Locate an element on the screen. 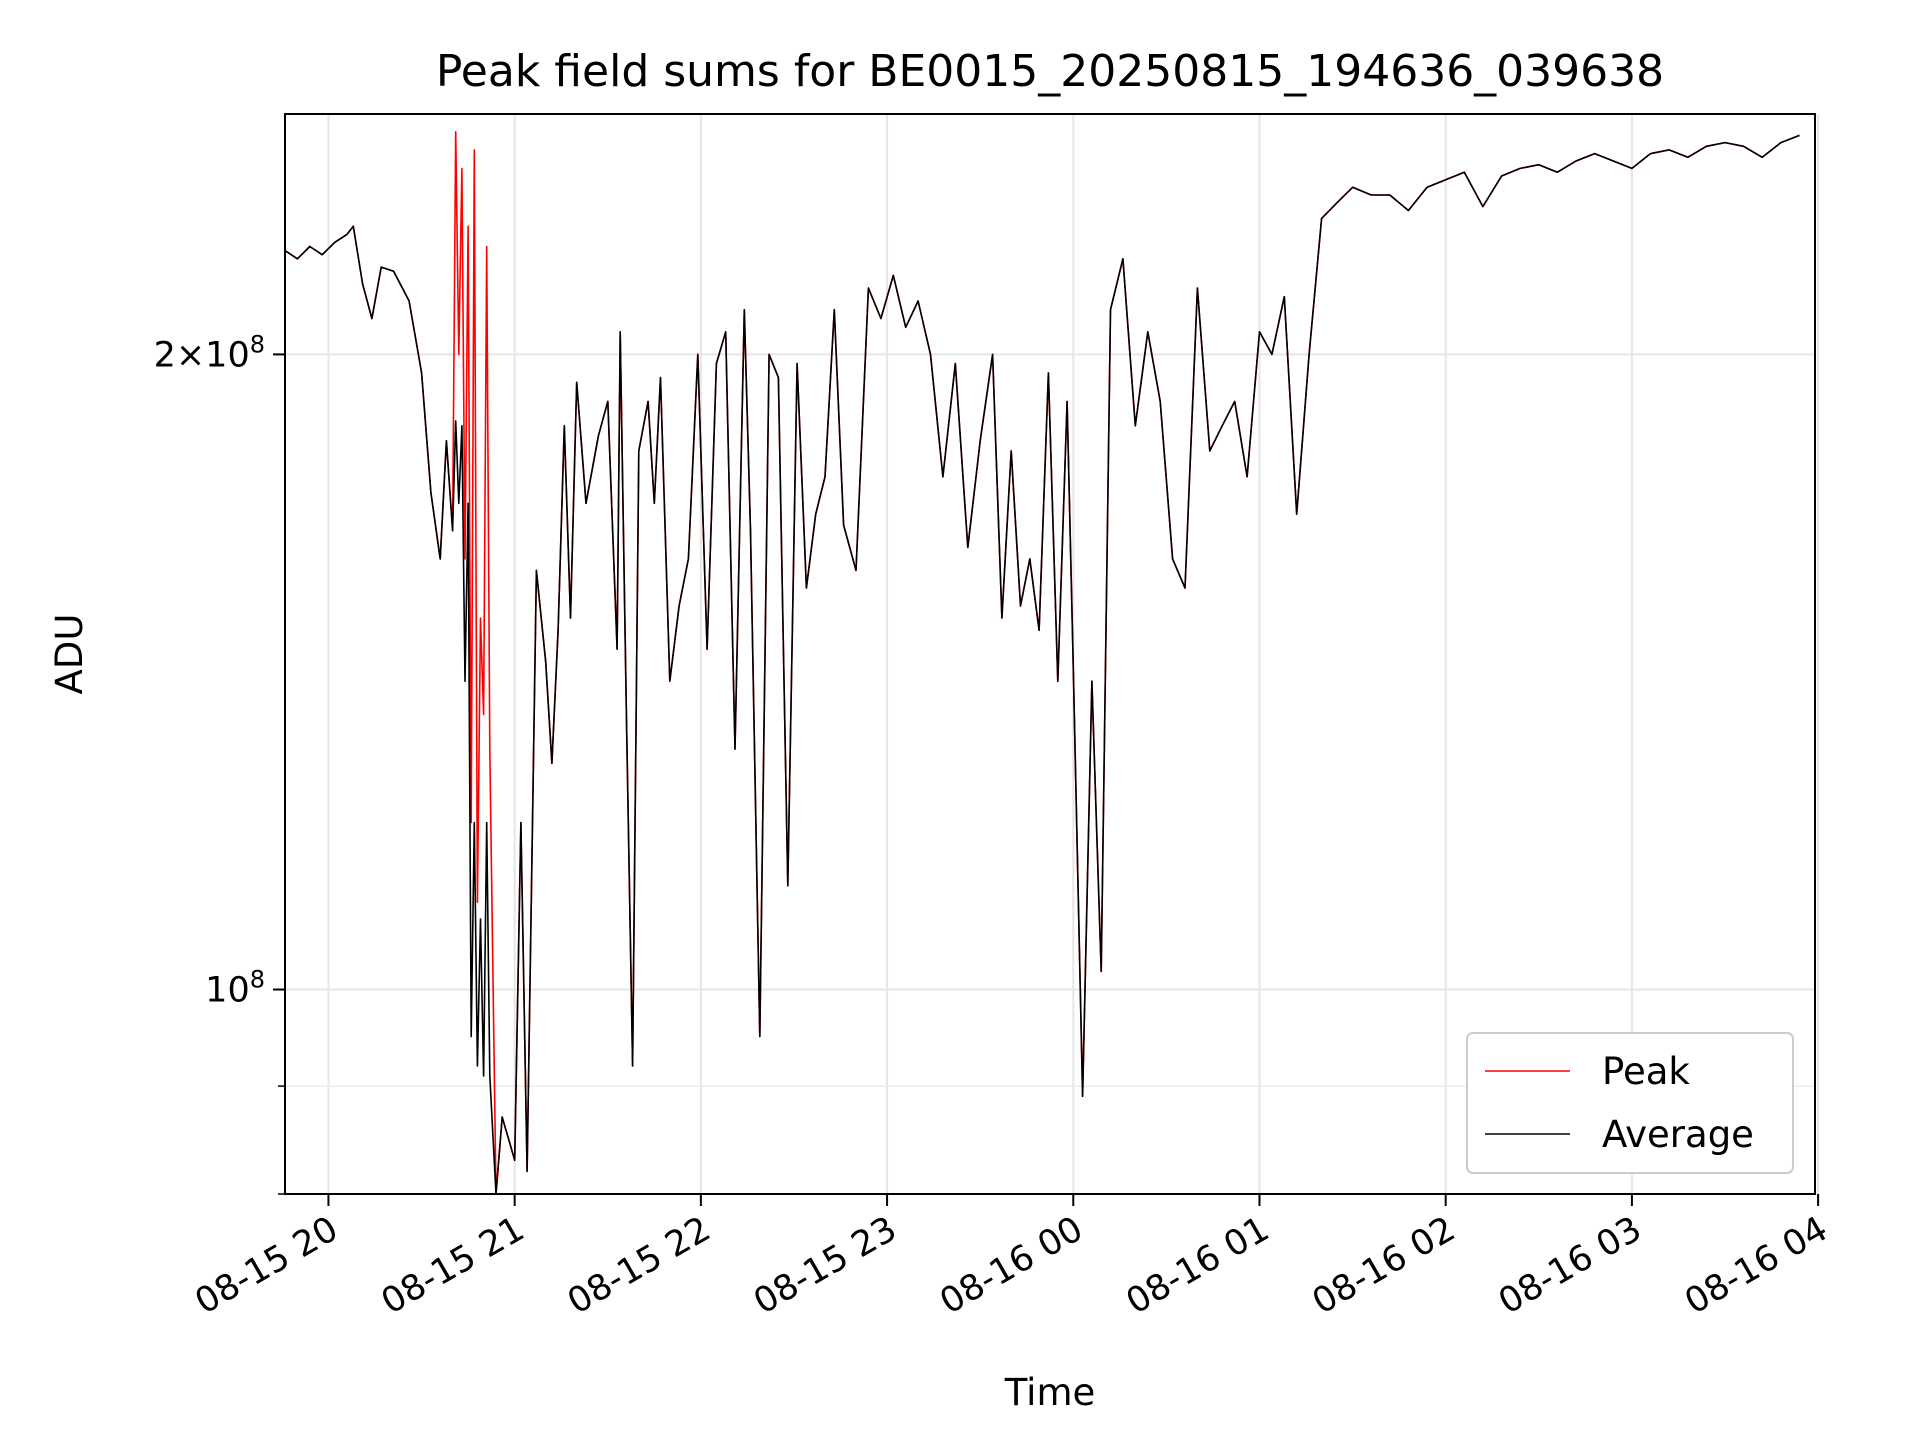 The width and height of the screenshot is (1920, 1440). x-tick-label: 08-16 02 is located at coordinates (1384, 1265).